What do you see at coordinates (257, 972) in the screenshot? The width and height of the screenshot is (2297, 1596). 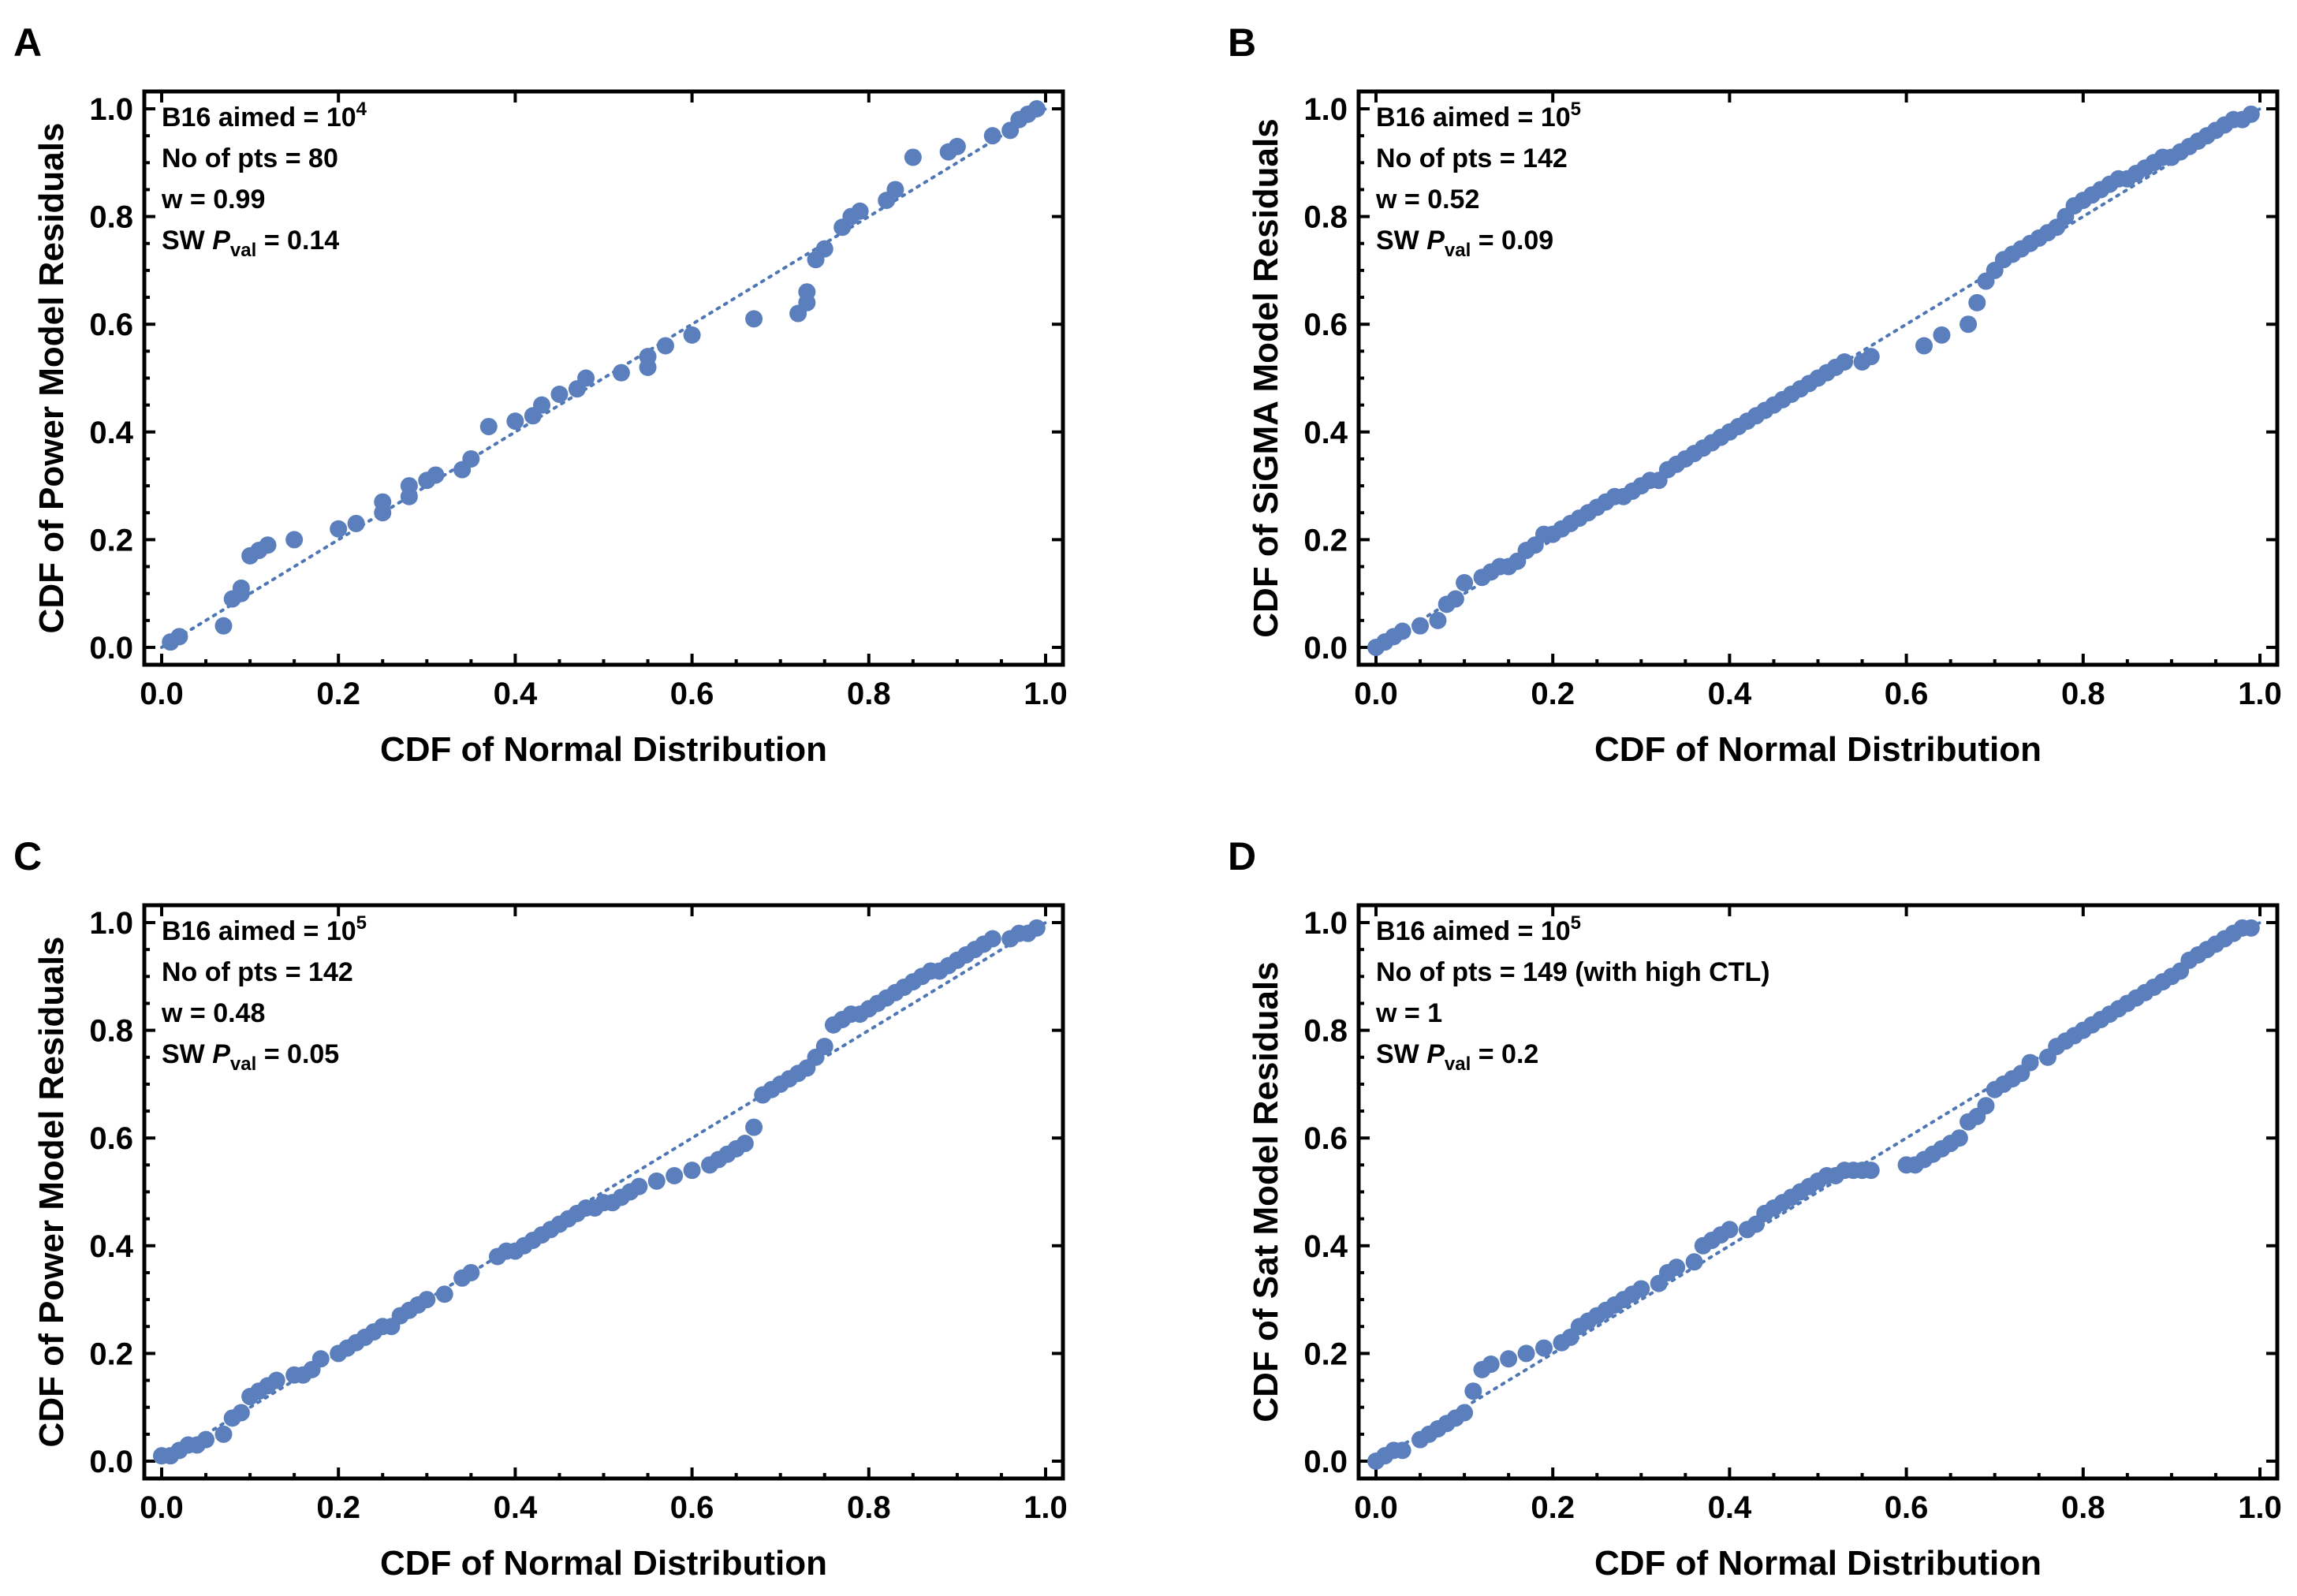 I see `annotation-no-of-pts: No of pts = 142` at bounding box center [257, 972].